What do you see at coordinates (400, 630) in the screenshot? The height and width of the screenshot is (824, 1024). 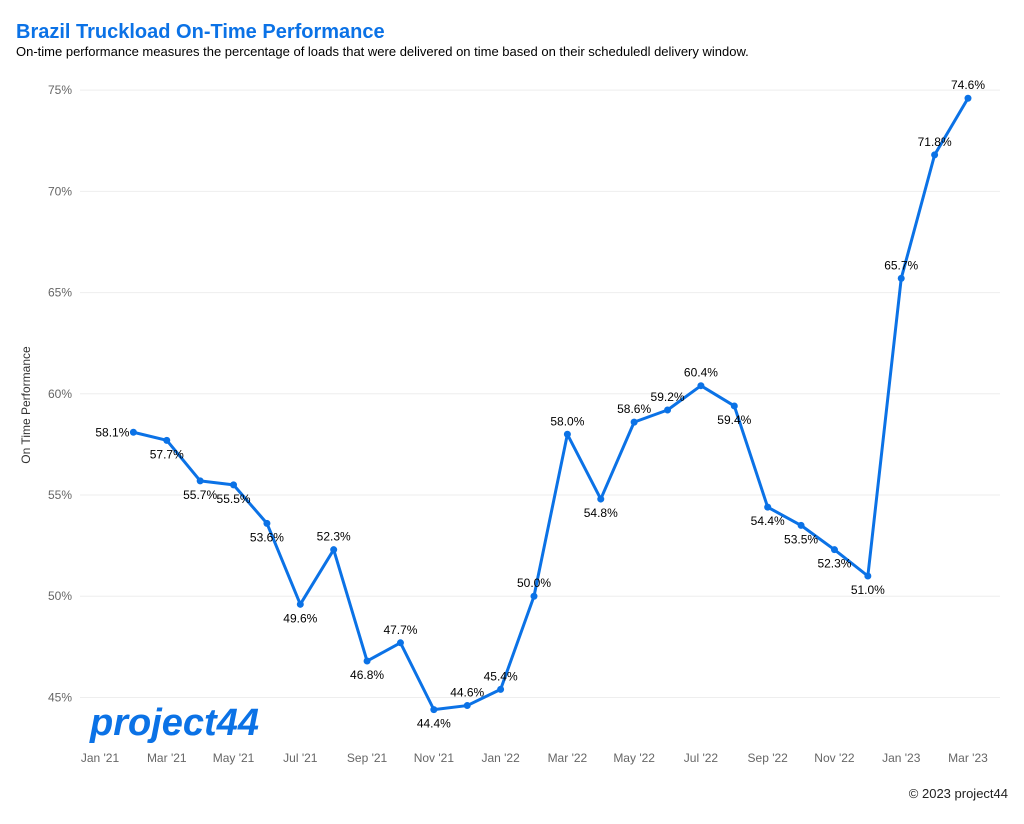 I see `data-label: 47.7%` at bounding box center [400, 630].